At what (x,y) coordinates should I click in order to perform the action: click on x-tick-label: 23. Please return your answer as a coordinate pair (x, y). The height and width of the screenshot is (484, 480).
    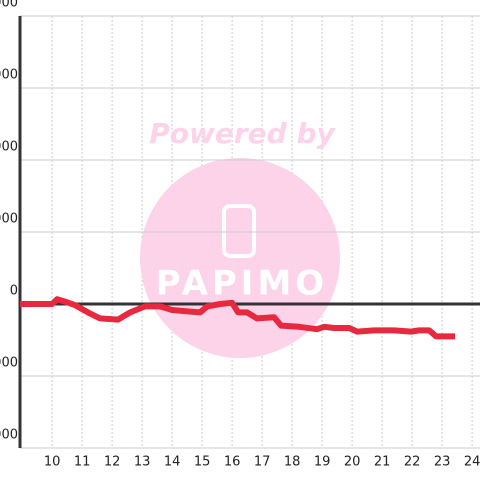
    Looking at the image, I should click on (442, 462).